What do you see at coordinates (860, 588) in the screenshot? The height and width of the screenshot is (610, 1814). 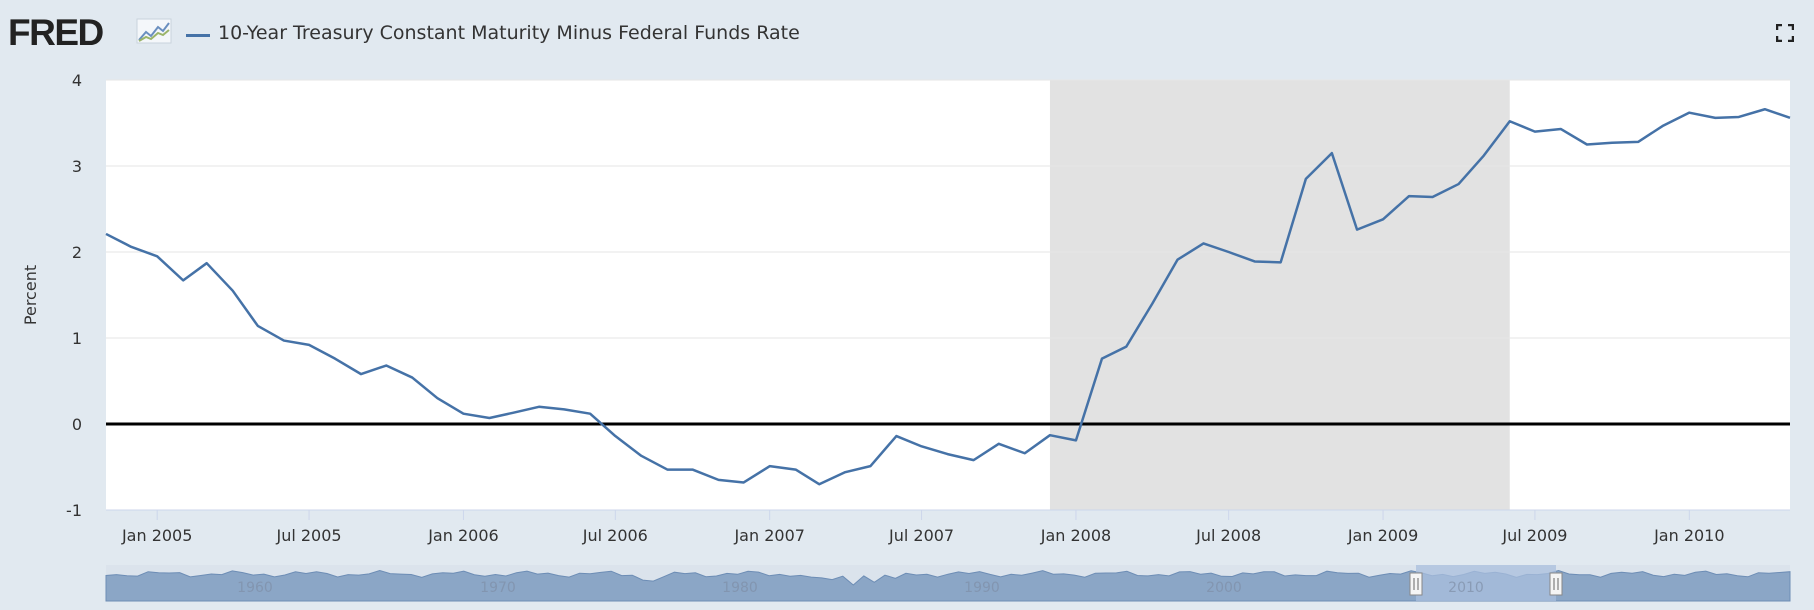 I see `navigator-year-labels: 1960 1970 1980 1990 2000 2010` at bounding box center [860, 588].